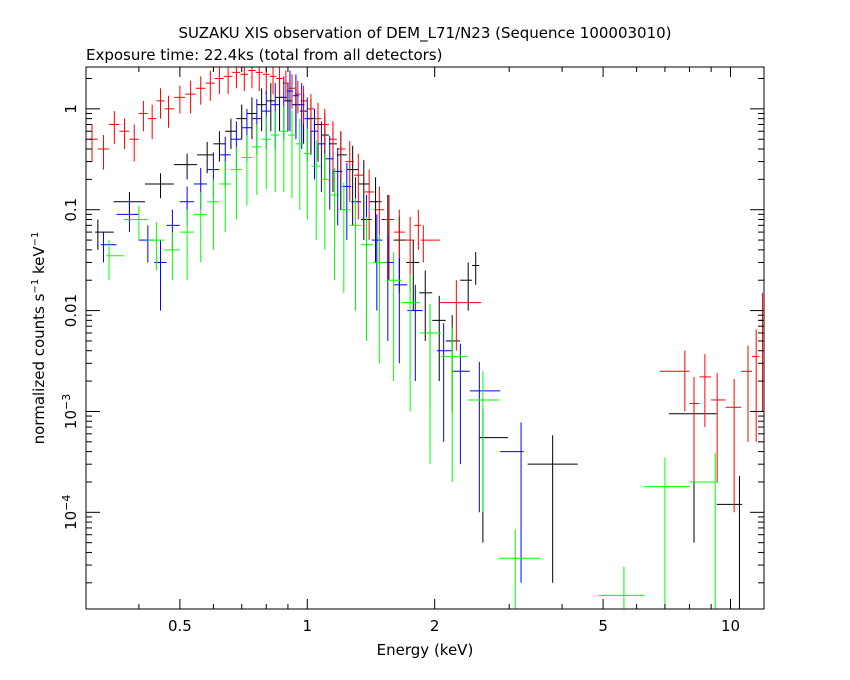 The width and height of the screenshot is (850, 680). I want to click on x-tick-label: 10, so click(730, 626).